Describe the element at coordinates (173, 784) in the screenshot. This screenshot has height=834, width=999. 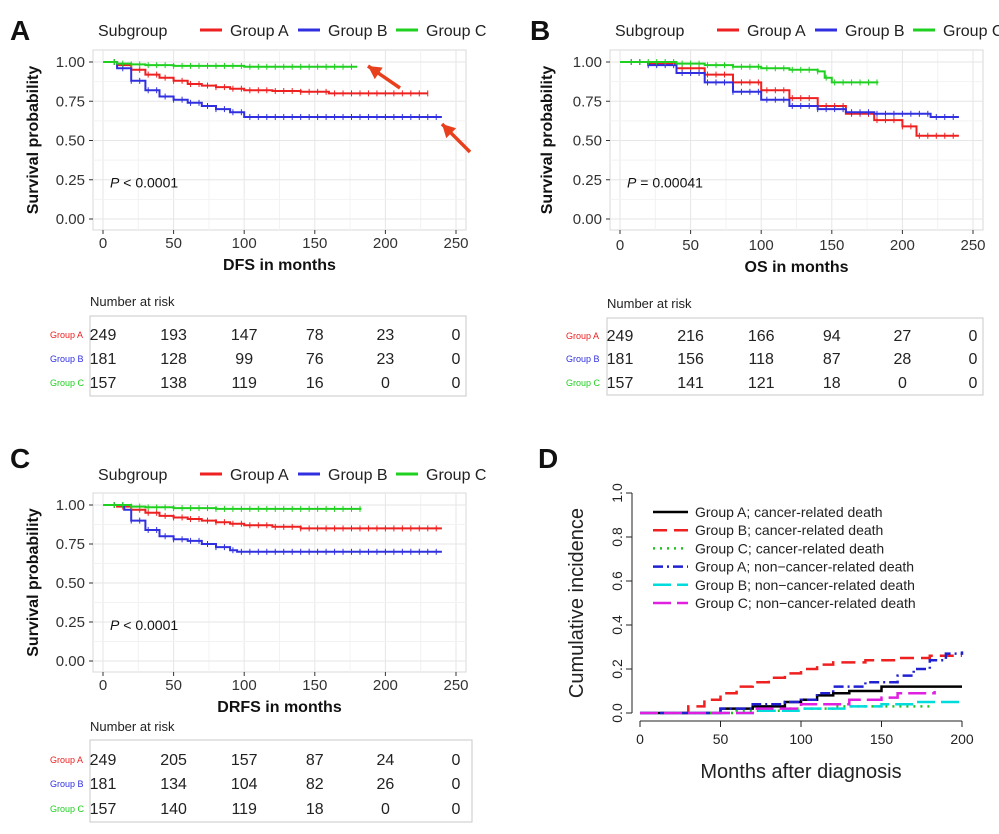
I see `risk-cell: 134` at that location.